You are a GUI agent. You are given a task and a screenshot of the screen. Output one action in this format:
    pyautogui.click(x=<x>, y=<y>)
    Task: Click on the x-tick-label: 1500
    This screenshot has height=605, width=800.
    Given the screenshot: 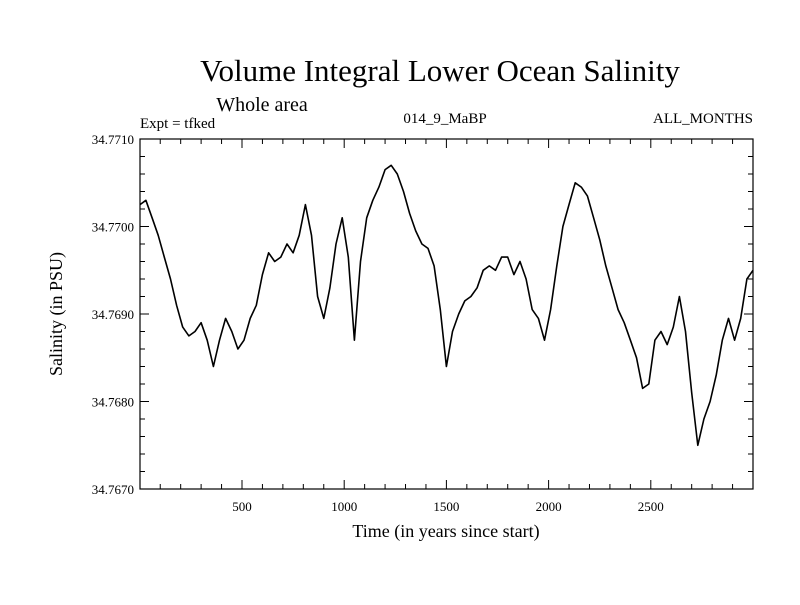 What is the action you would take?
    pyautogui.click(x=446, y=506)
    